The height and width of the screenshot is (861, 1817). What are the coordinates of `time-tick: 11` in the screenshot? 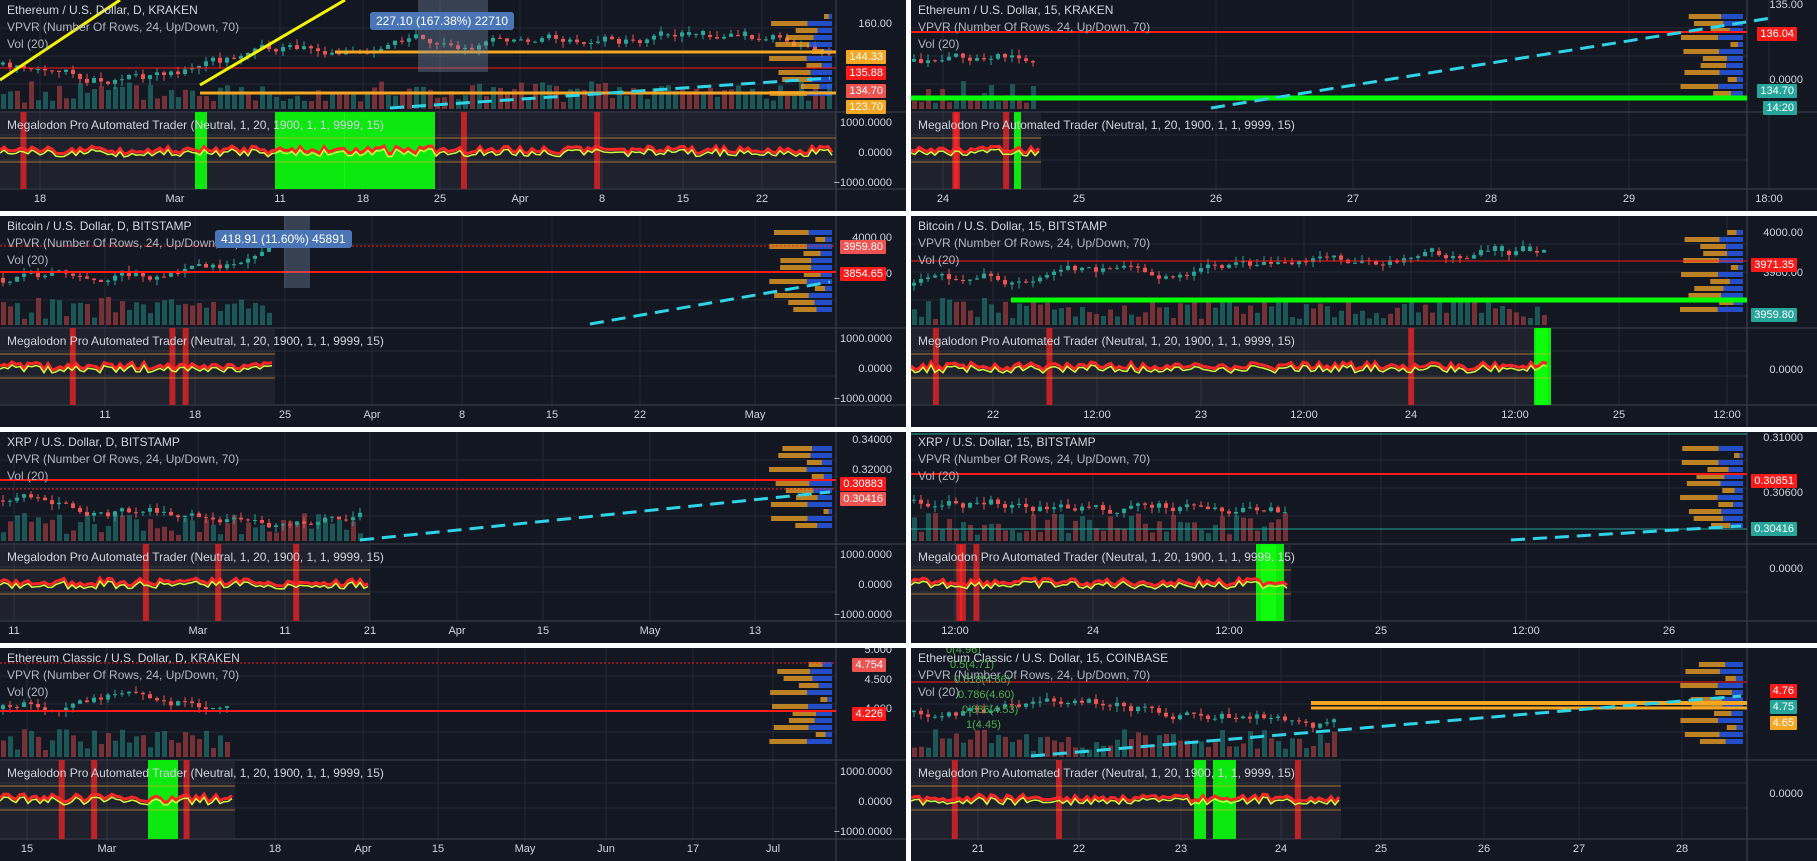 It's located at (285, 631).